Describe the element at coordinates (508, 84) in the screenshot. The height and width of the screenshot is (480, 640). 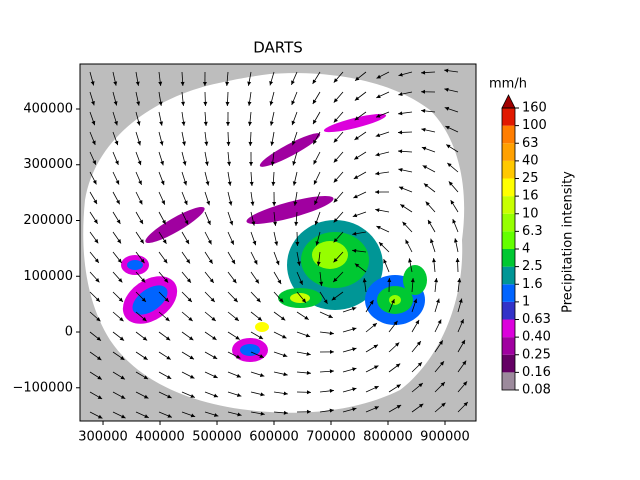
I see `colorbar-unit: mm/h` at that location.